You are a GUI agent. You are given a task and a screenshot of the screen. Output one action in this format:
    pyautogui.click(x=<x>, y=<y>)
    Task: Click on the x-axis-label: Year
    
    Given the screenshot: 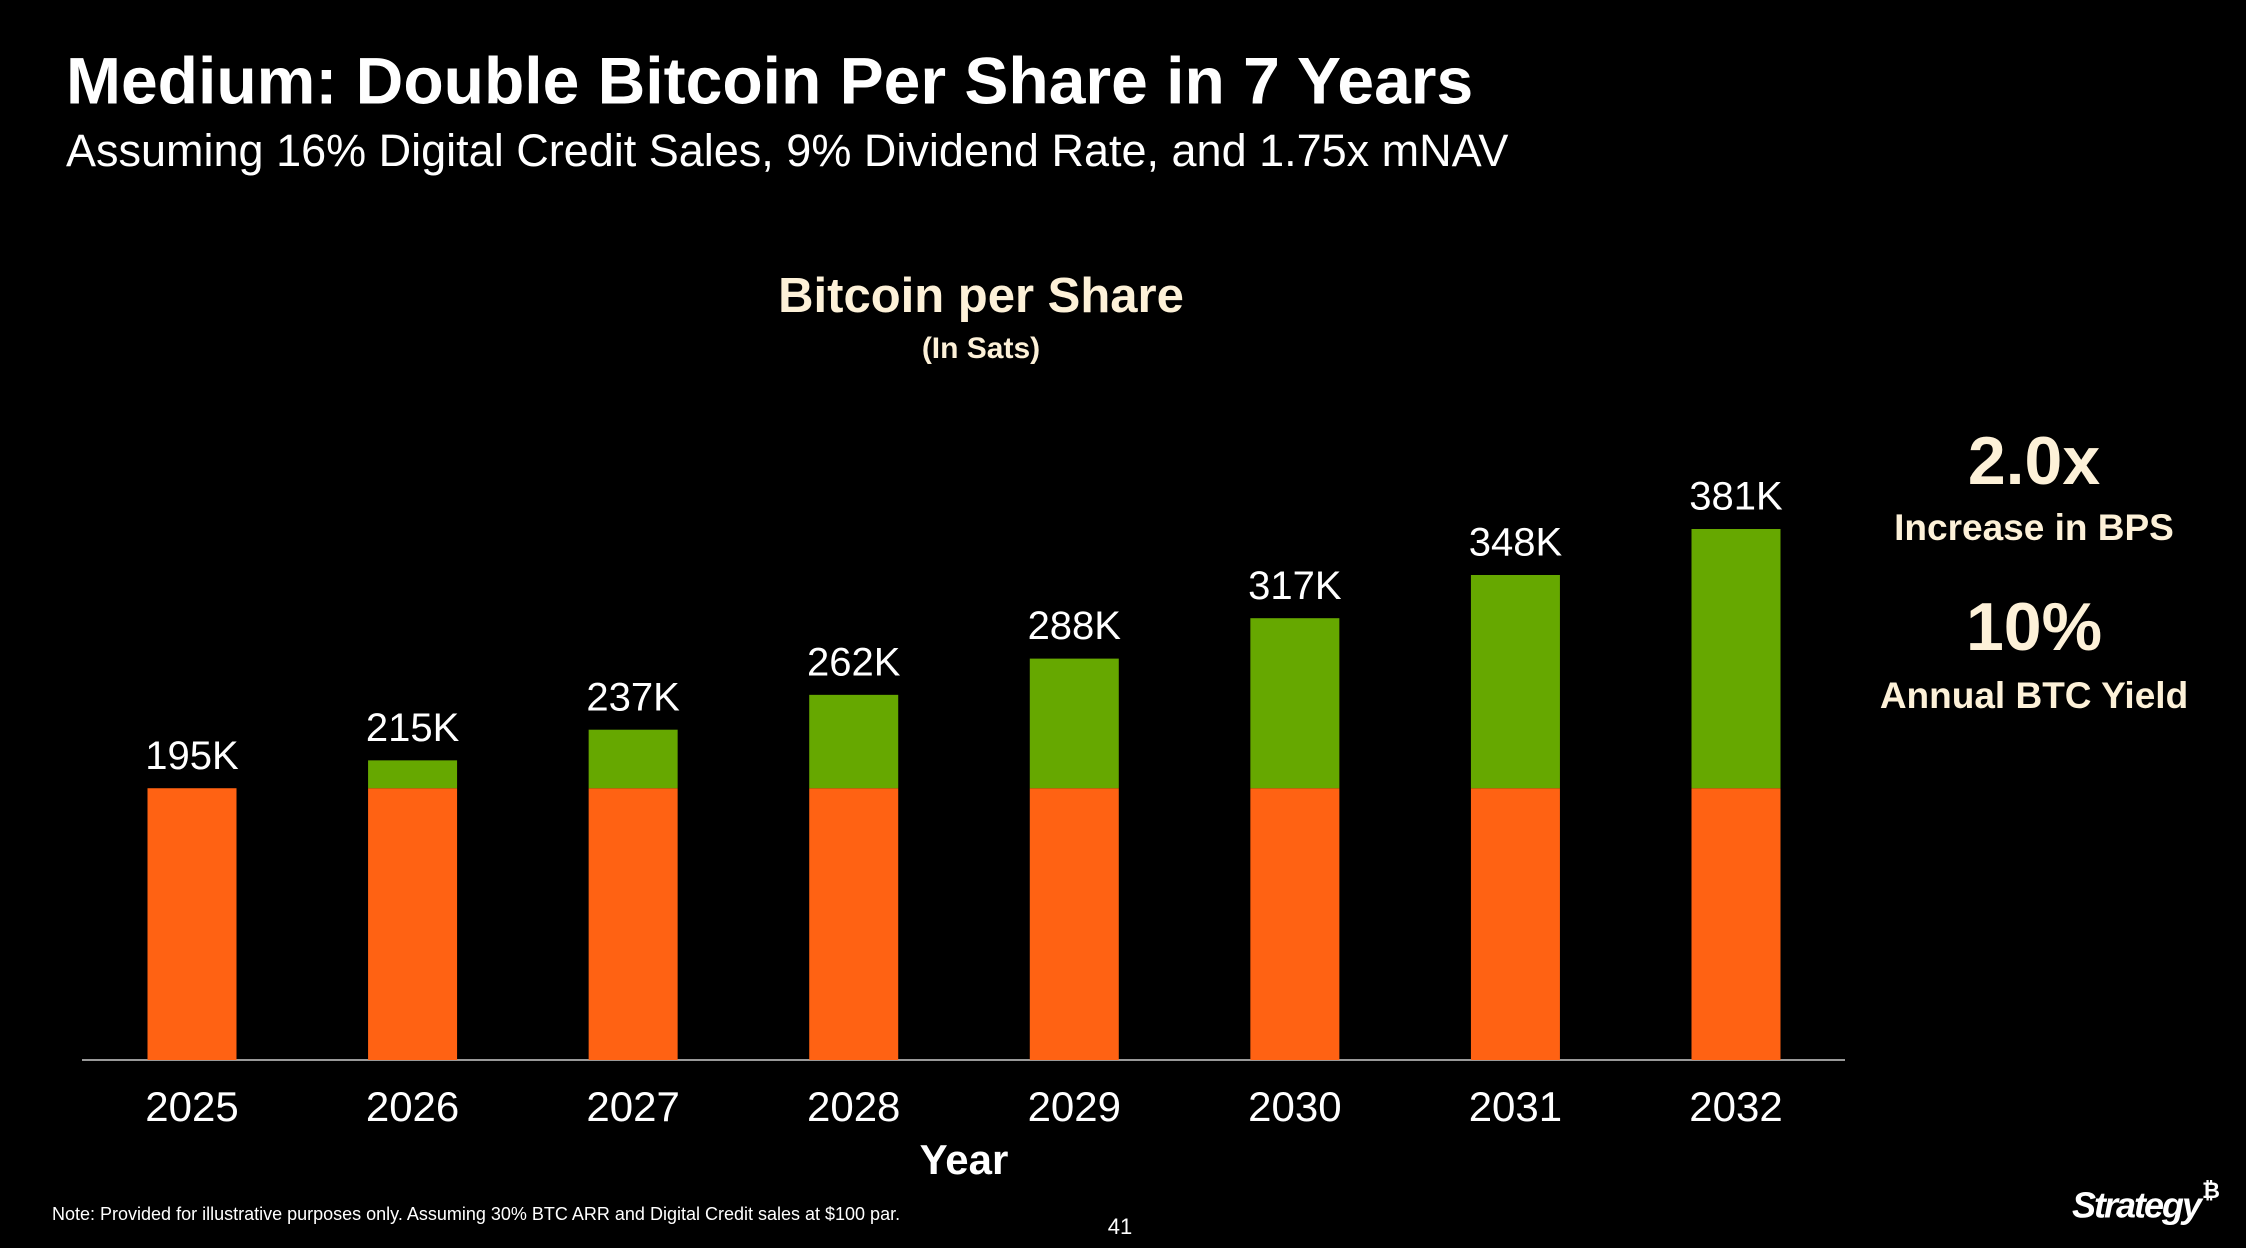 What is the action you would take?
    pyautogui.click(x=964, y=1159)
    